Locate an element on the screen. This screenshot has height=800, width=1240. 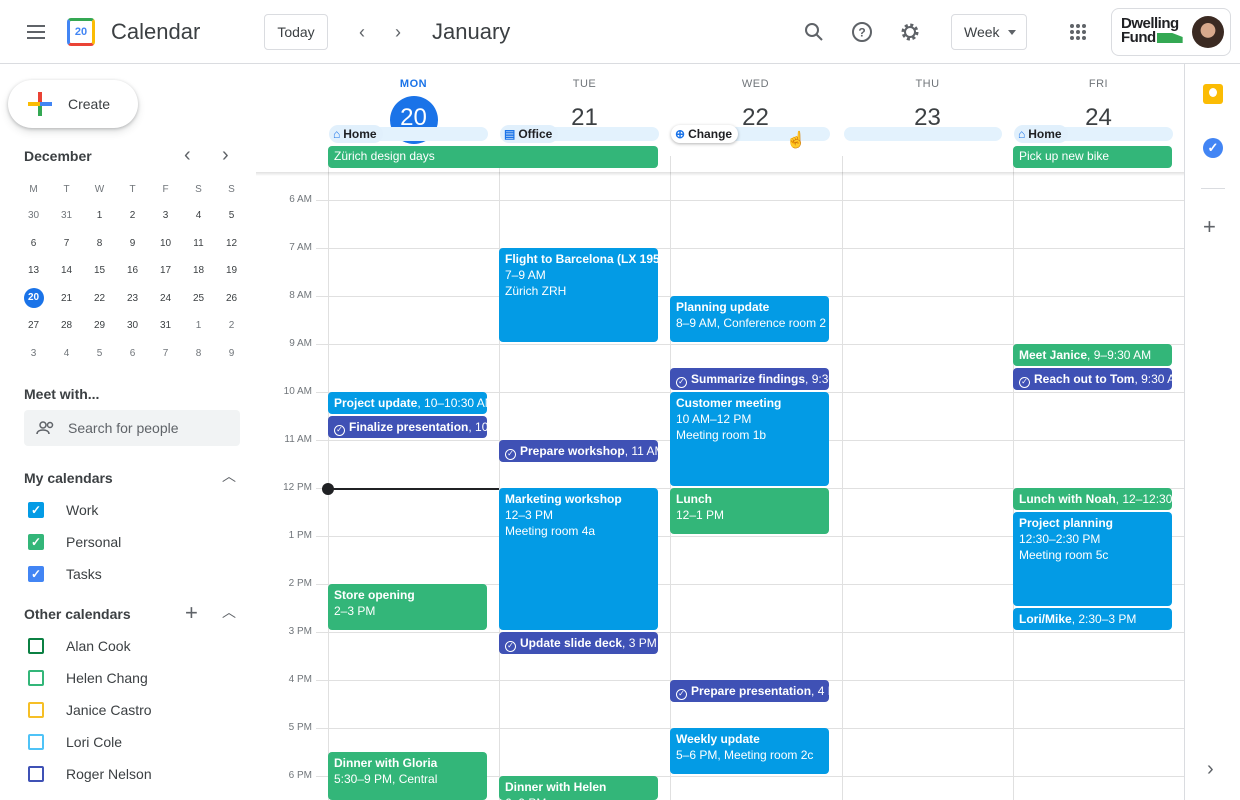
mini-day: 29 is located at coordinates (99, 326).